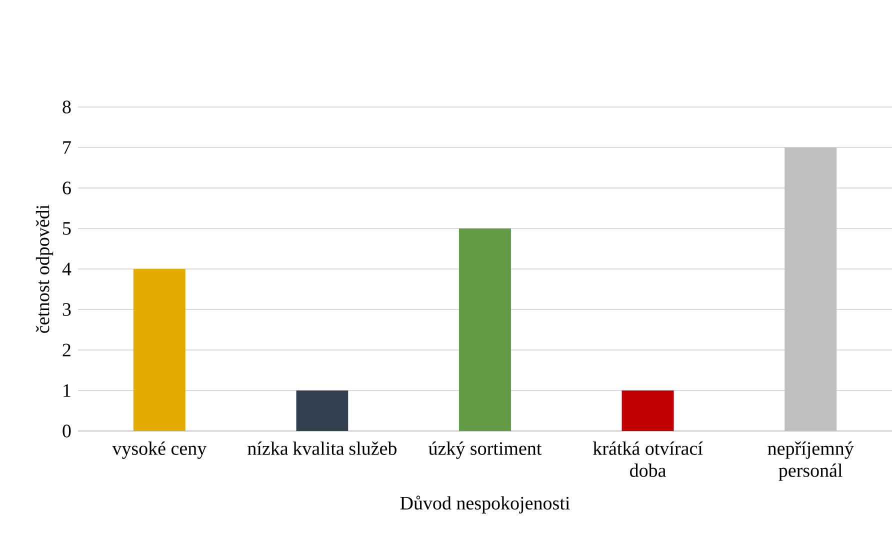 Image resolution: width=892 pixels, height=538 pixels. I want to click on x-tick-label: krátká otvírací doba, so click(648, 459).